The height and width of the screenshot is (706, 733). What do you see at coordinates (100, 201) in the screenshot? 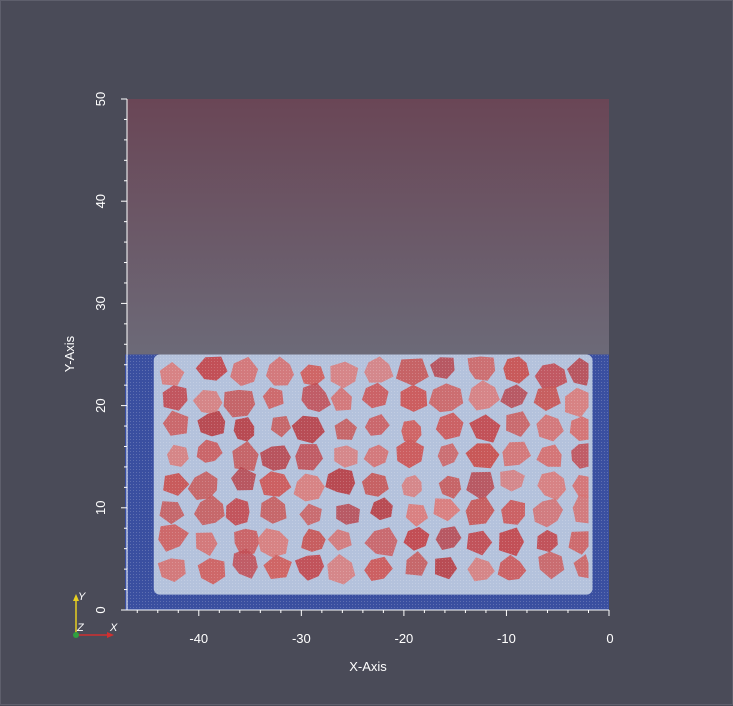
I see `y-tick-label: 40` at bounding box center [100, 201].